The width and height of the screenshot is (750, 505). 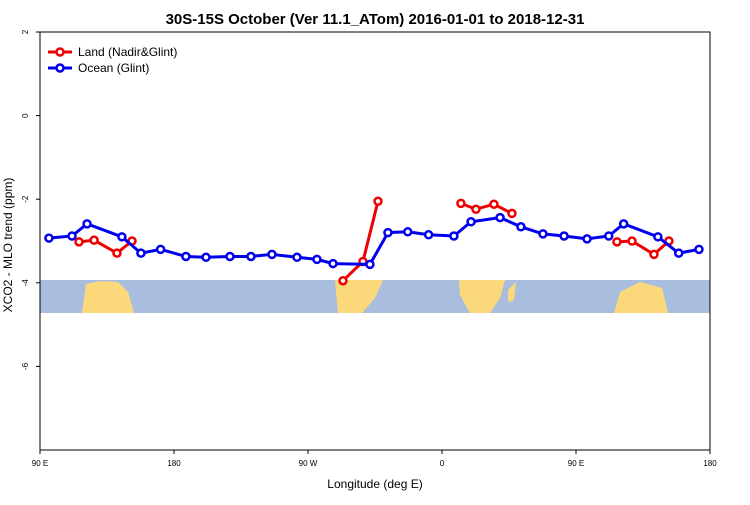 I want to click on legend-label: Land (Nadir&Glint), so click(x=127, y=52).